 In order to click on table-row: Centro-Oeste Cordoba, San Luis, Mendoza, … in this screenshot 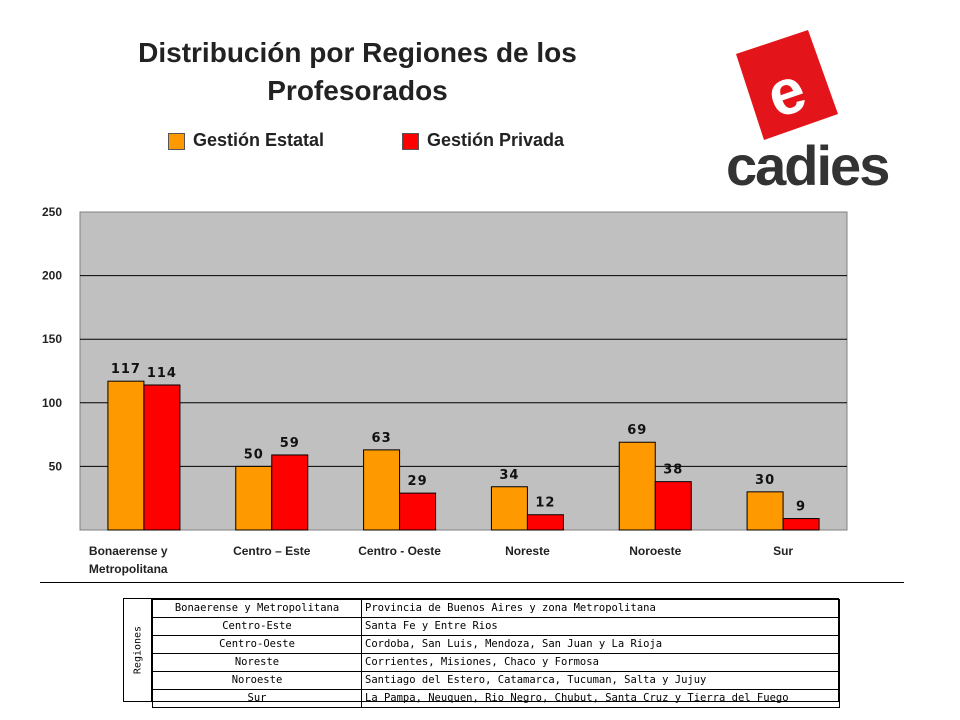, I will do `click(496, 644)`.